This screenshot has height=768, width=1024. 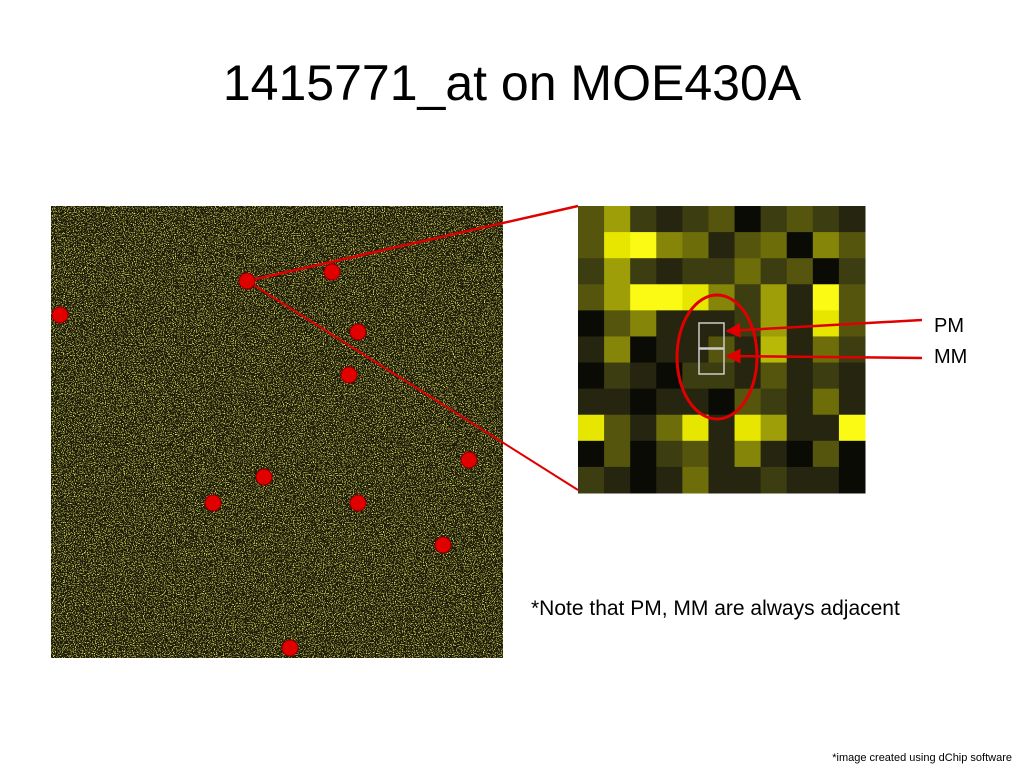 I want to click on mm-arrow, so click(x=824, y=356).